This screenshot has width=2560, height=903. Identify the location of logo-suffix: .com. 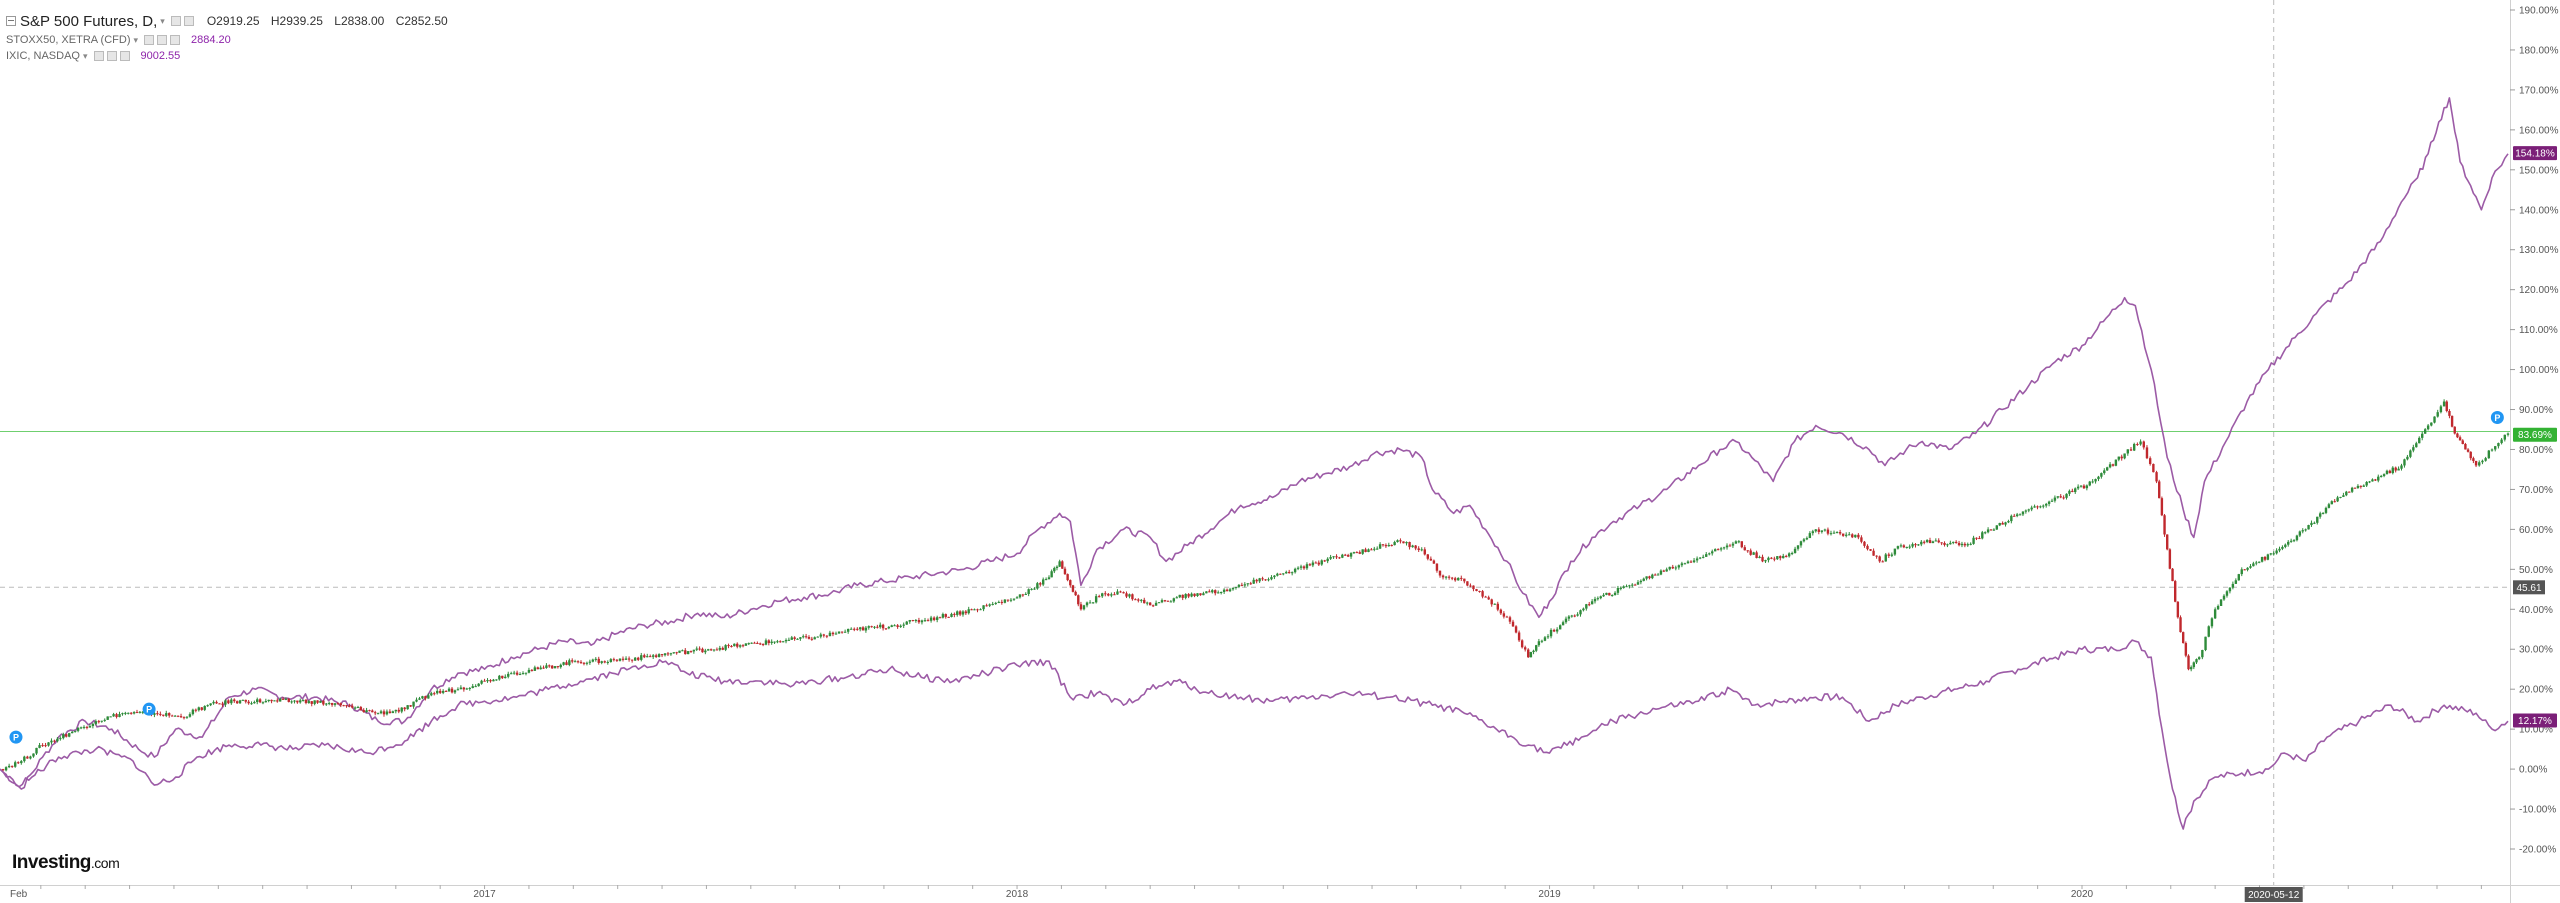
(105, 863).